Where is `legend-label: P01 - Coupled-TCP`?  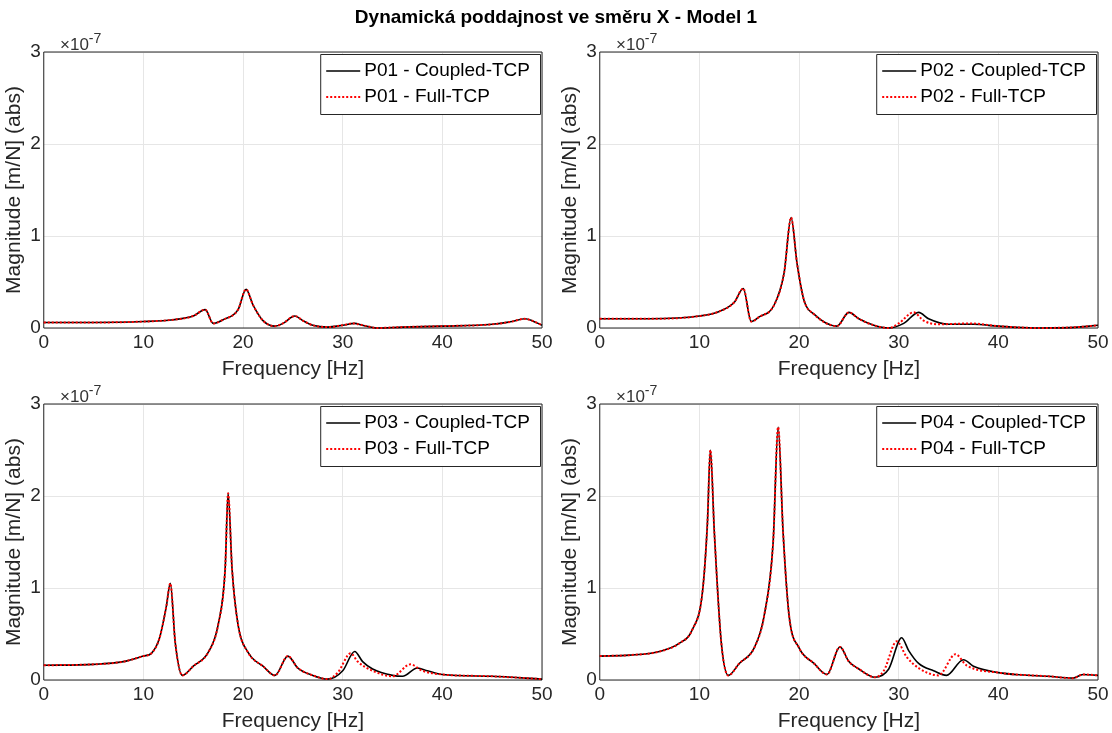
legend-label: P01 - Coupled-TCP is located at coordinates (447, 70).